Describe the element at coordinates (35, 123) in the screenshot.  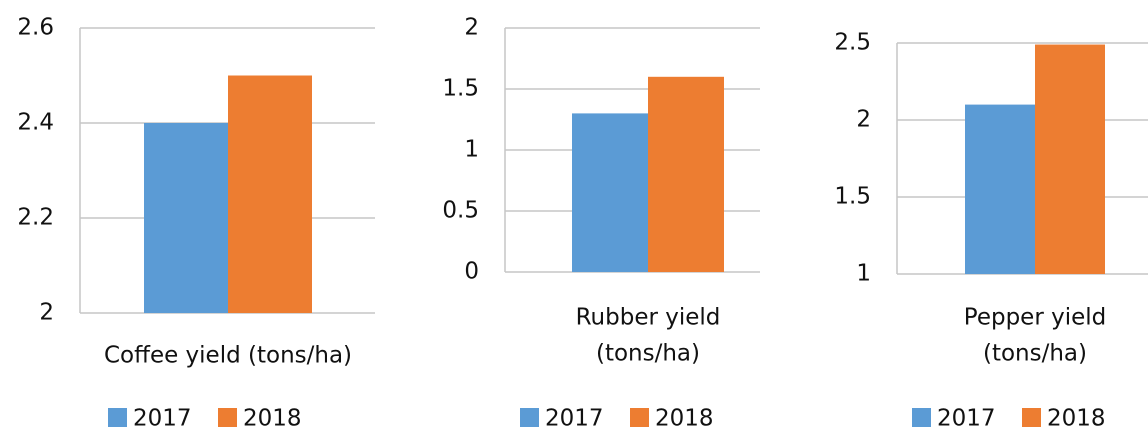
I see `y-tick-label: 2.4` at that location.